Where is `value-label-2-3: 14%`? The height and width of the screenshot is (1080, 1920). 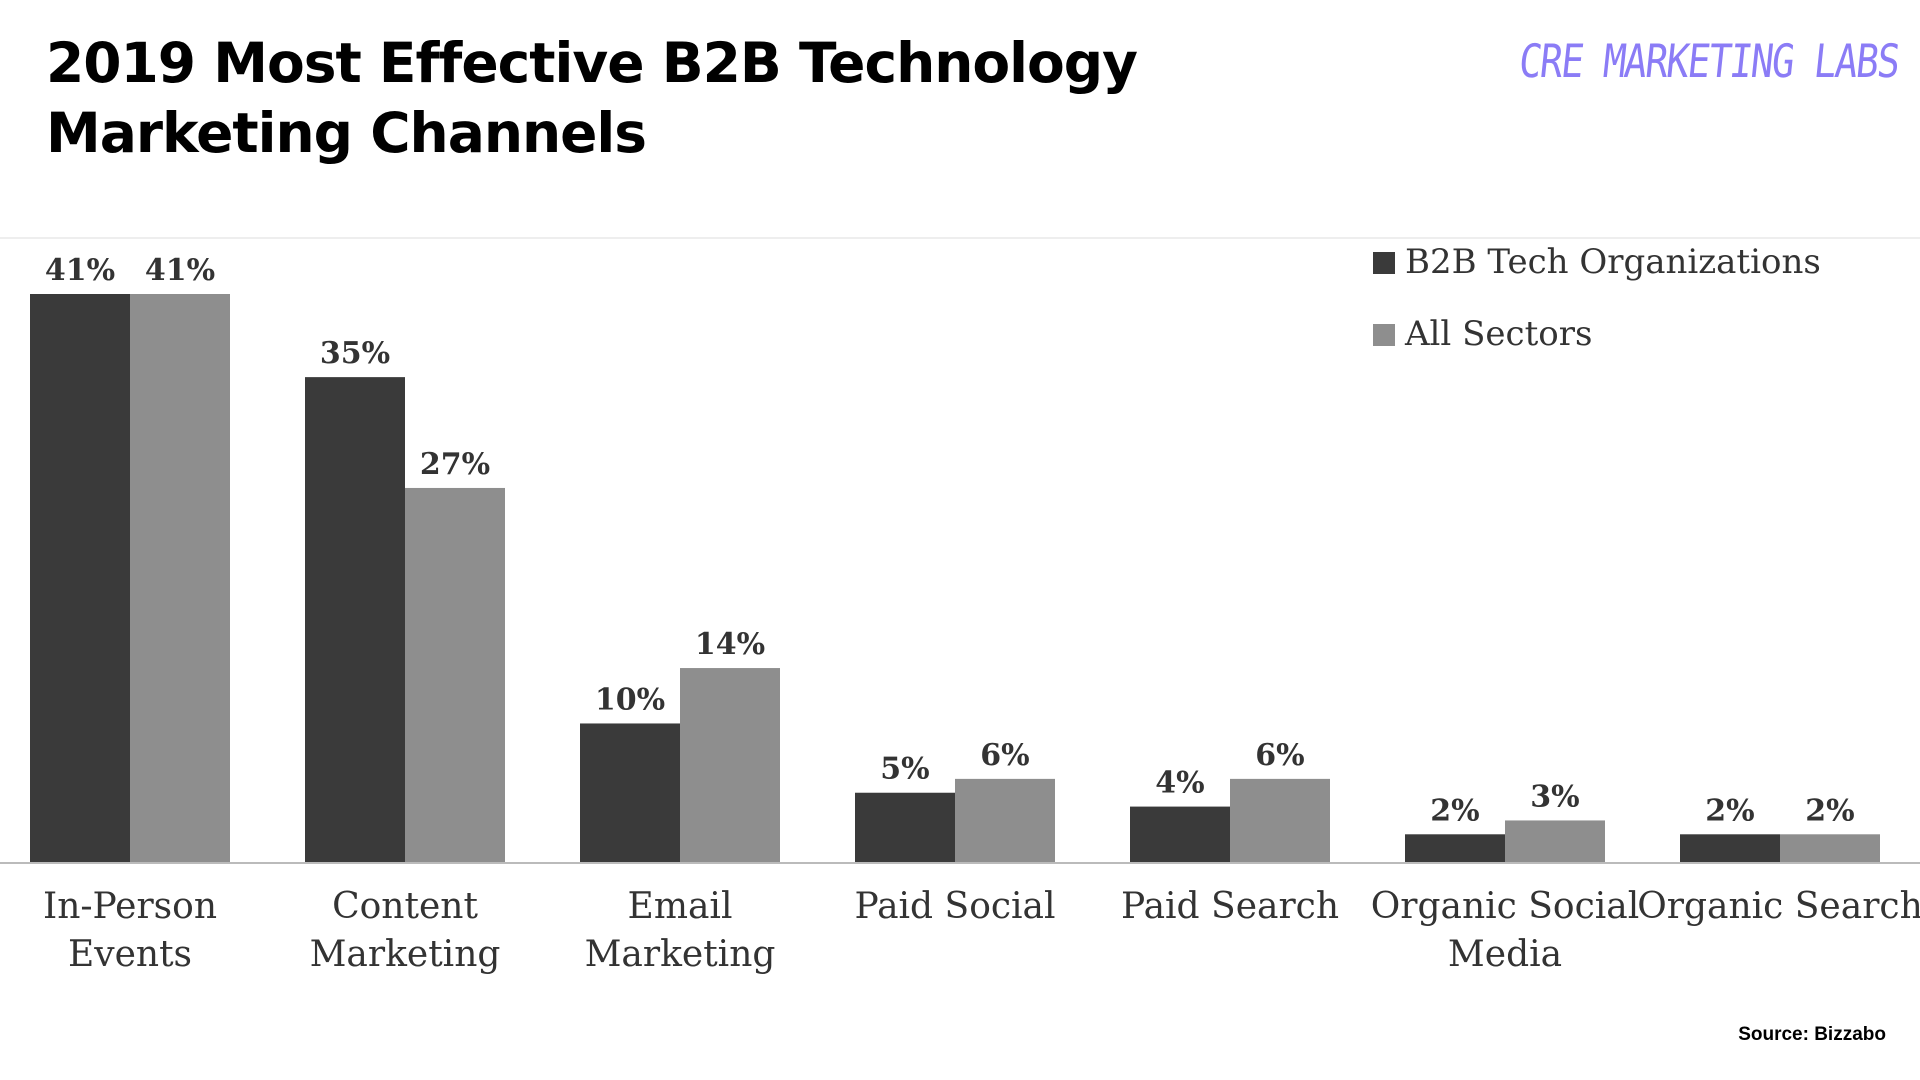 value-label-2-3: 14% is located at coordinates (730, 644).